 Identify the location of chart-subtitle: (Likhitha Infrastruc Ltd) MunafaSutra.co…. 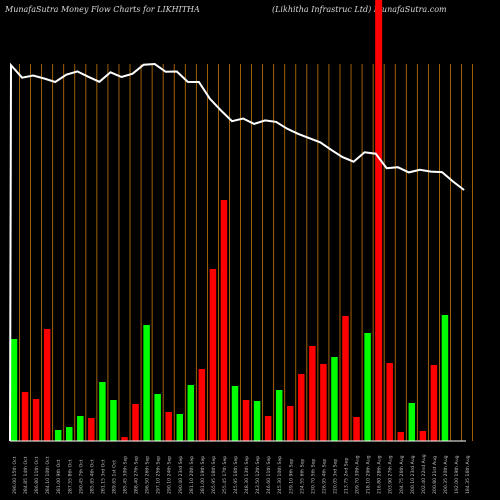
(359, 9).